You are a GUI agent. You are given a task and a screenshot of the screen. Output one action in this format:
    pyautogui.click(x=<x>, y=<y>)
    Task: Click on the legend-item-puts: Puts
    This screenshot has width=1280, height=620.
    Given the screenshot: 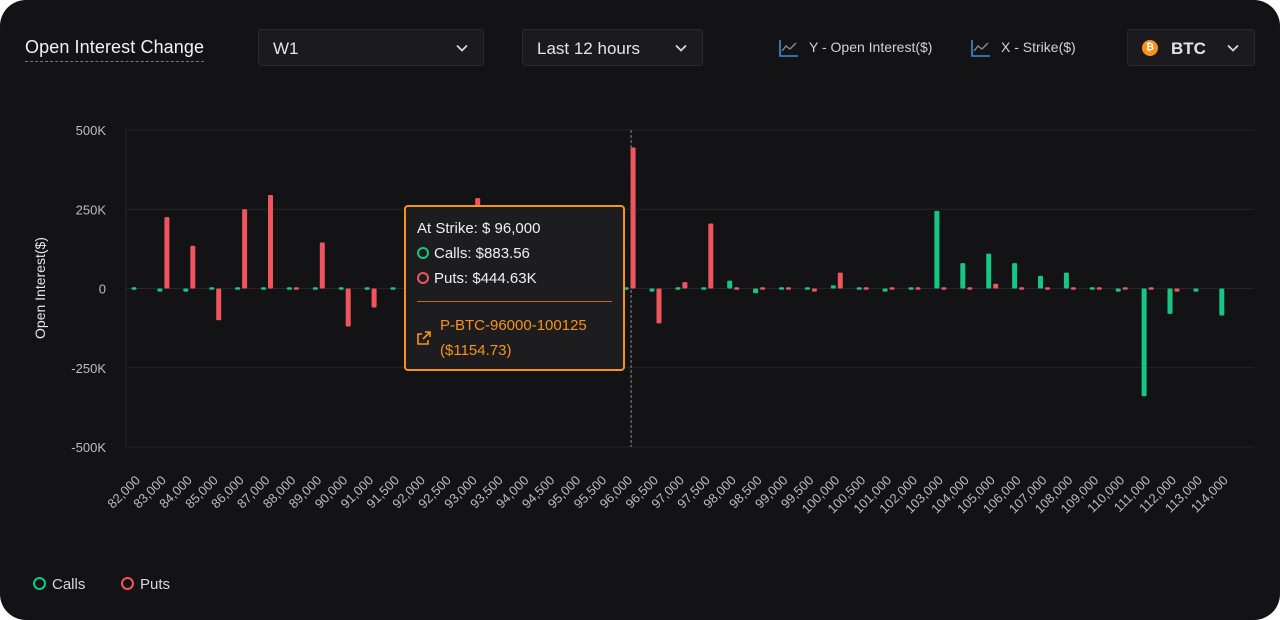 What is the action you would take?
    pyautogui.click(x=156, y=586)
    